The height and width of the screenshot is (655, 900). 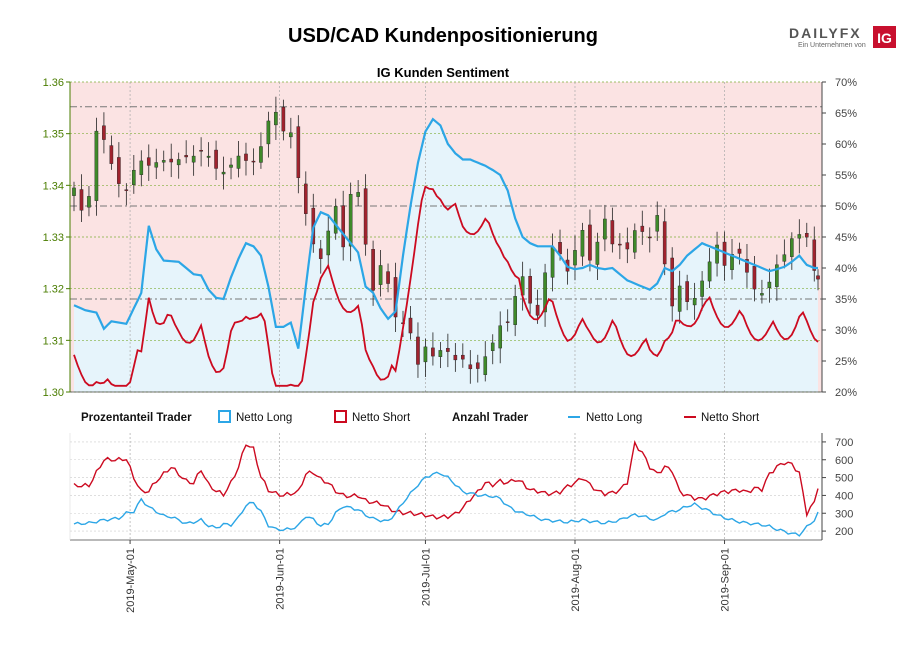 I want to click on price-tick-label: 1.32, so click(x=53, y=290).